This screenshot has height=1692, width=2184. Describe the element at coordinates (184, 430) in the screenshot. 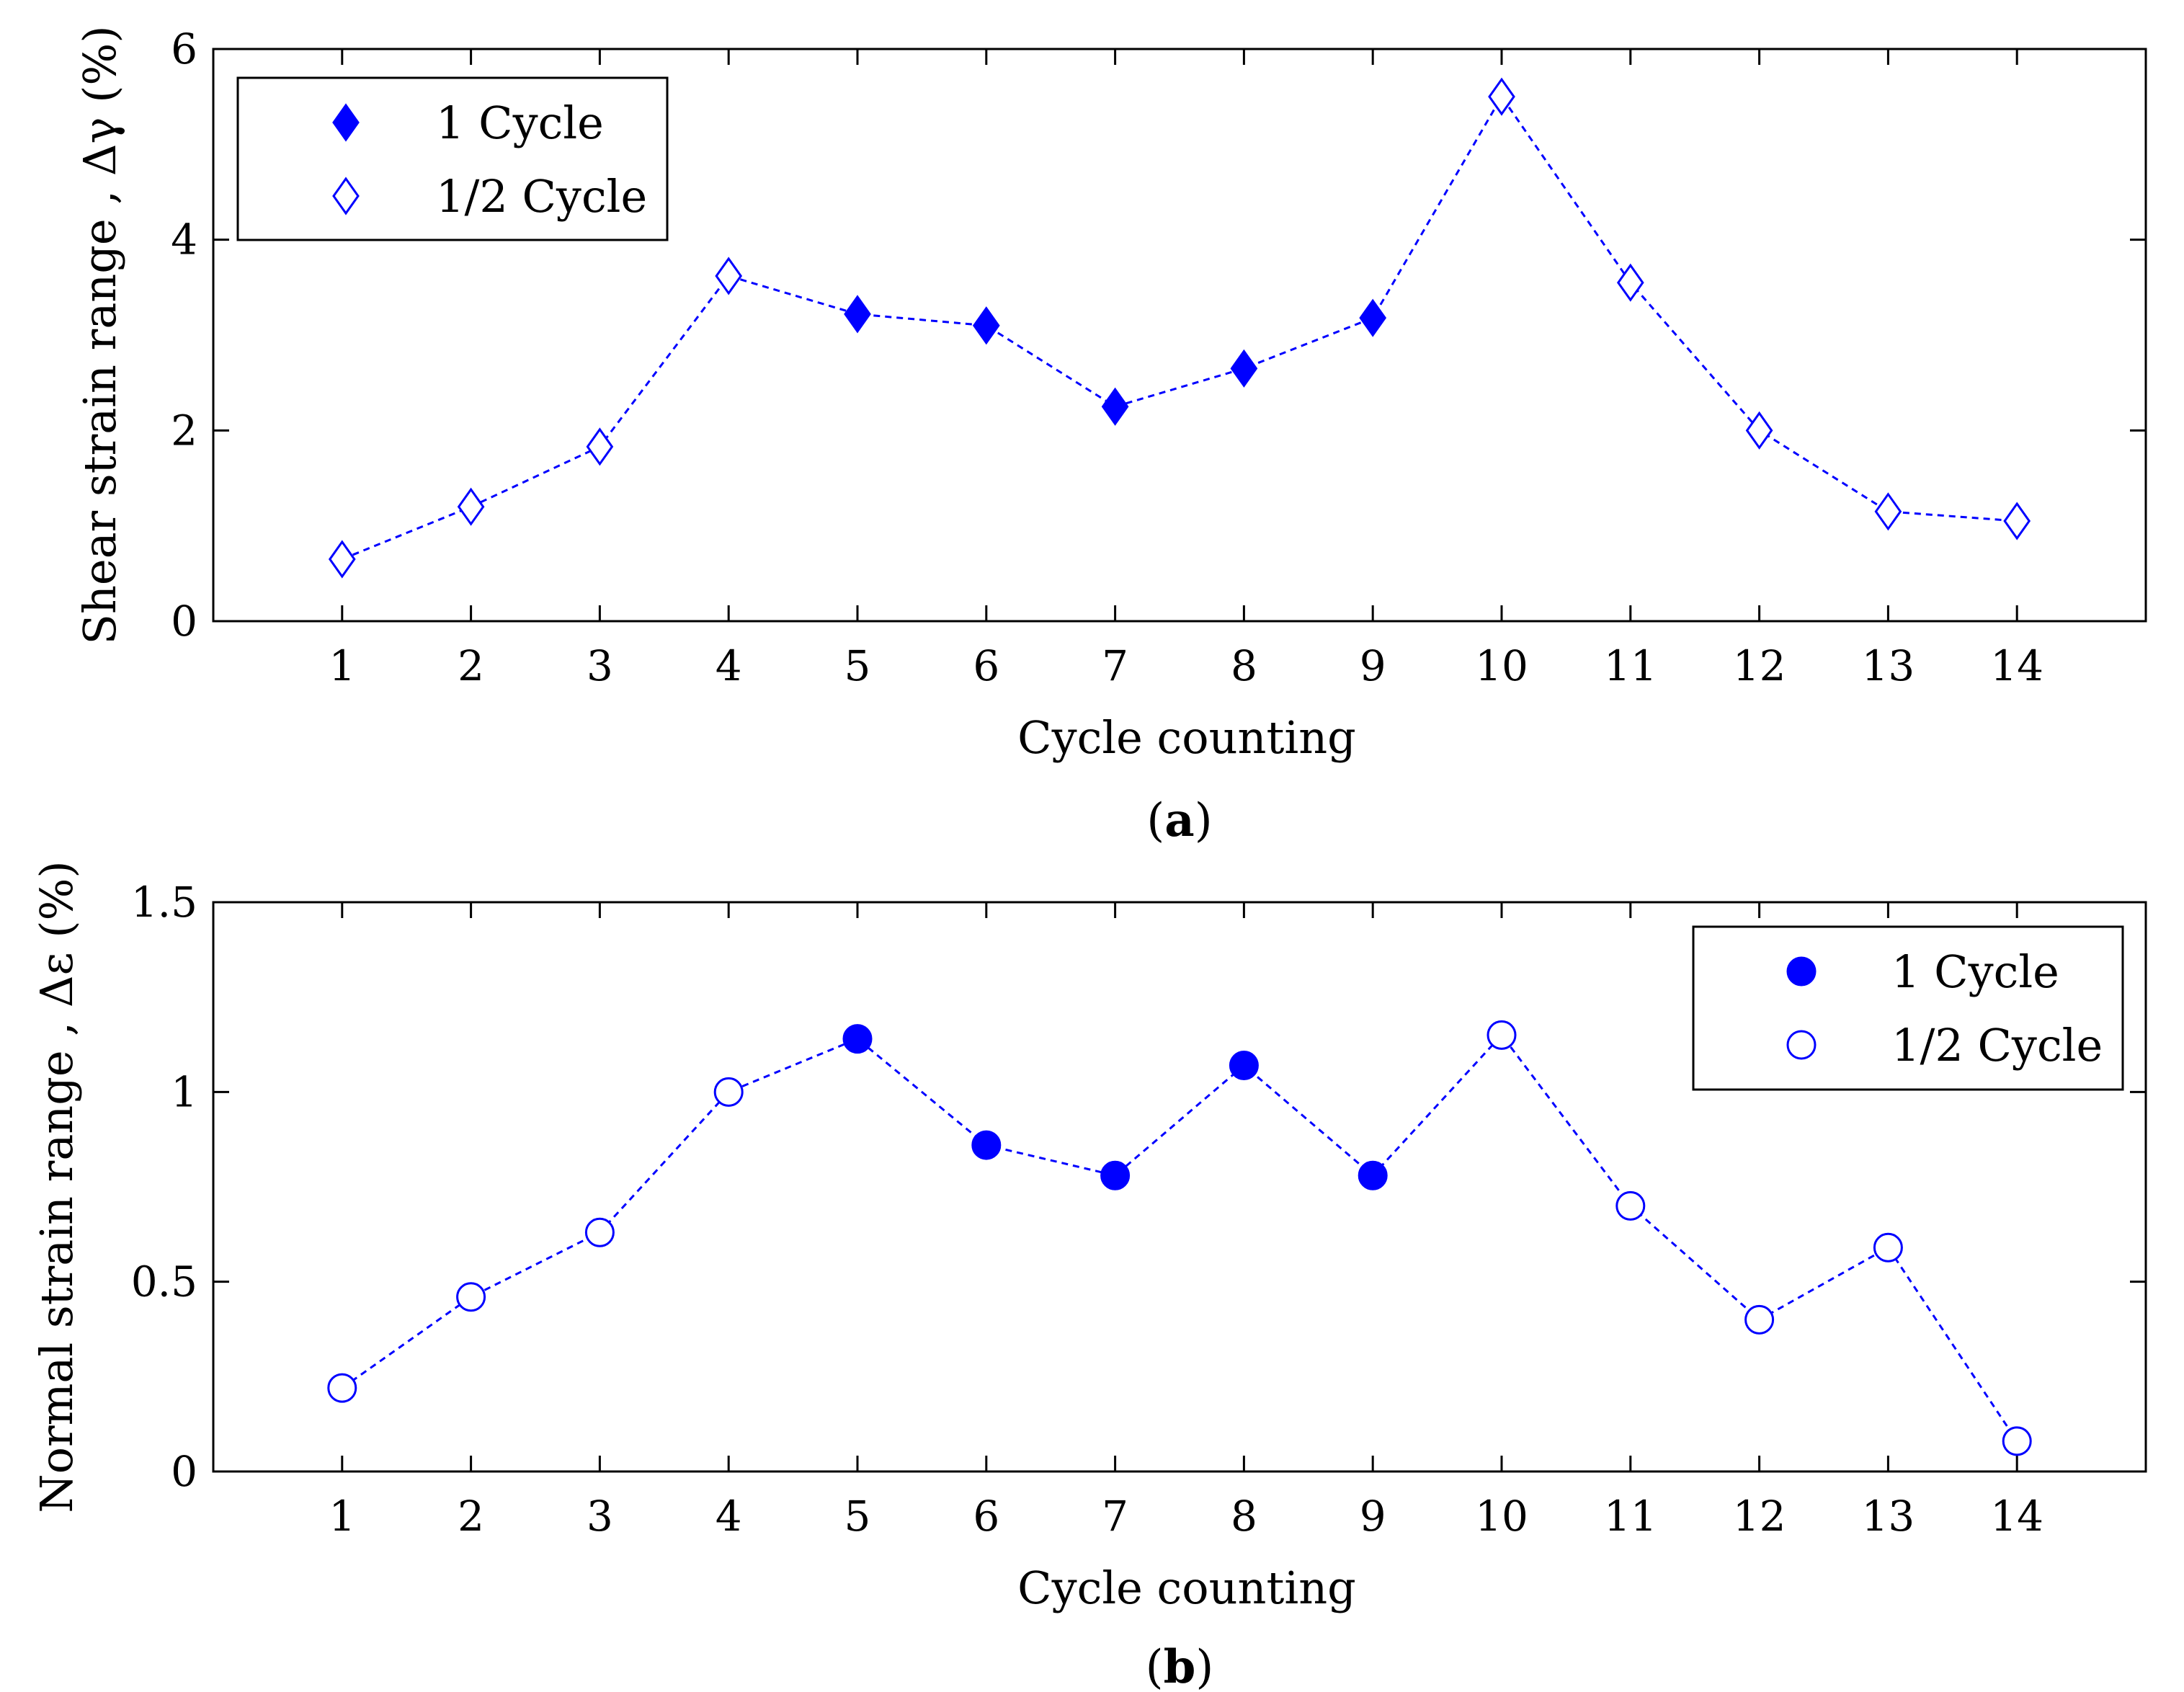

I see `y-tick-label: 2` at that location.